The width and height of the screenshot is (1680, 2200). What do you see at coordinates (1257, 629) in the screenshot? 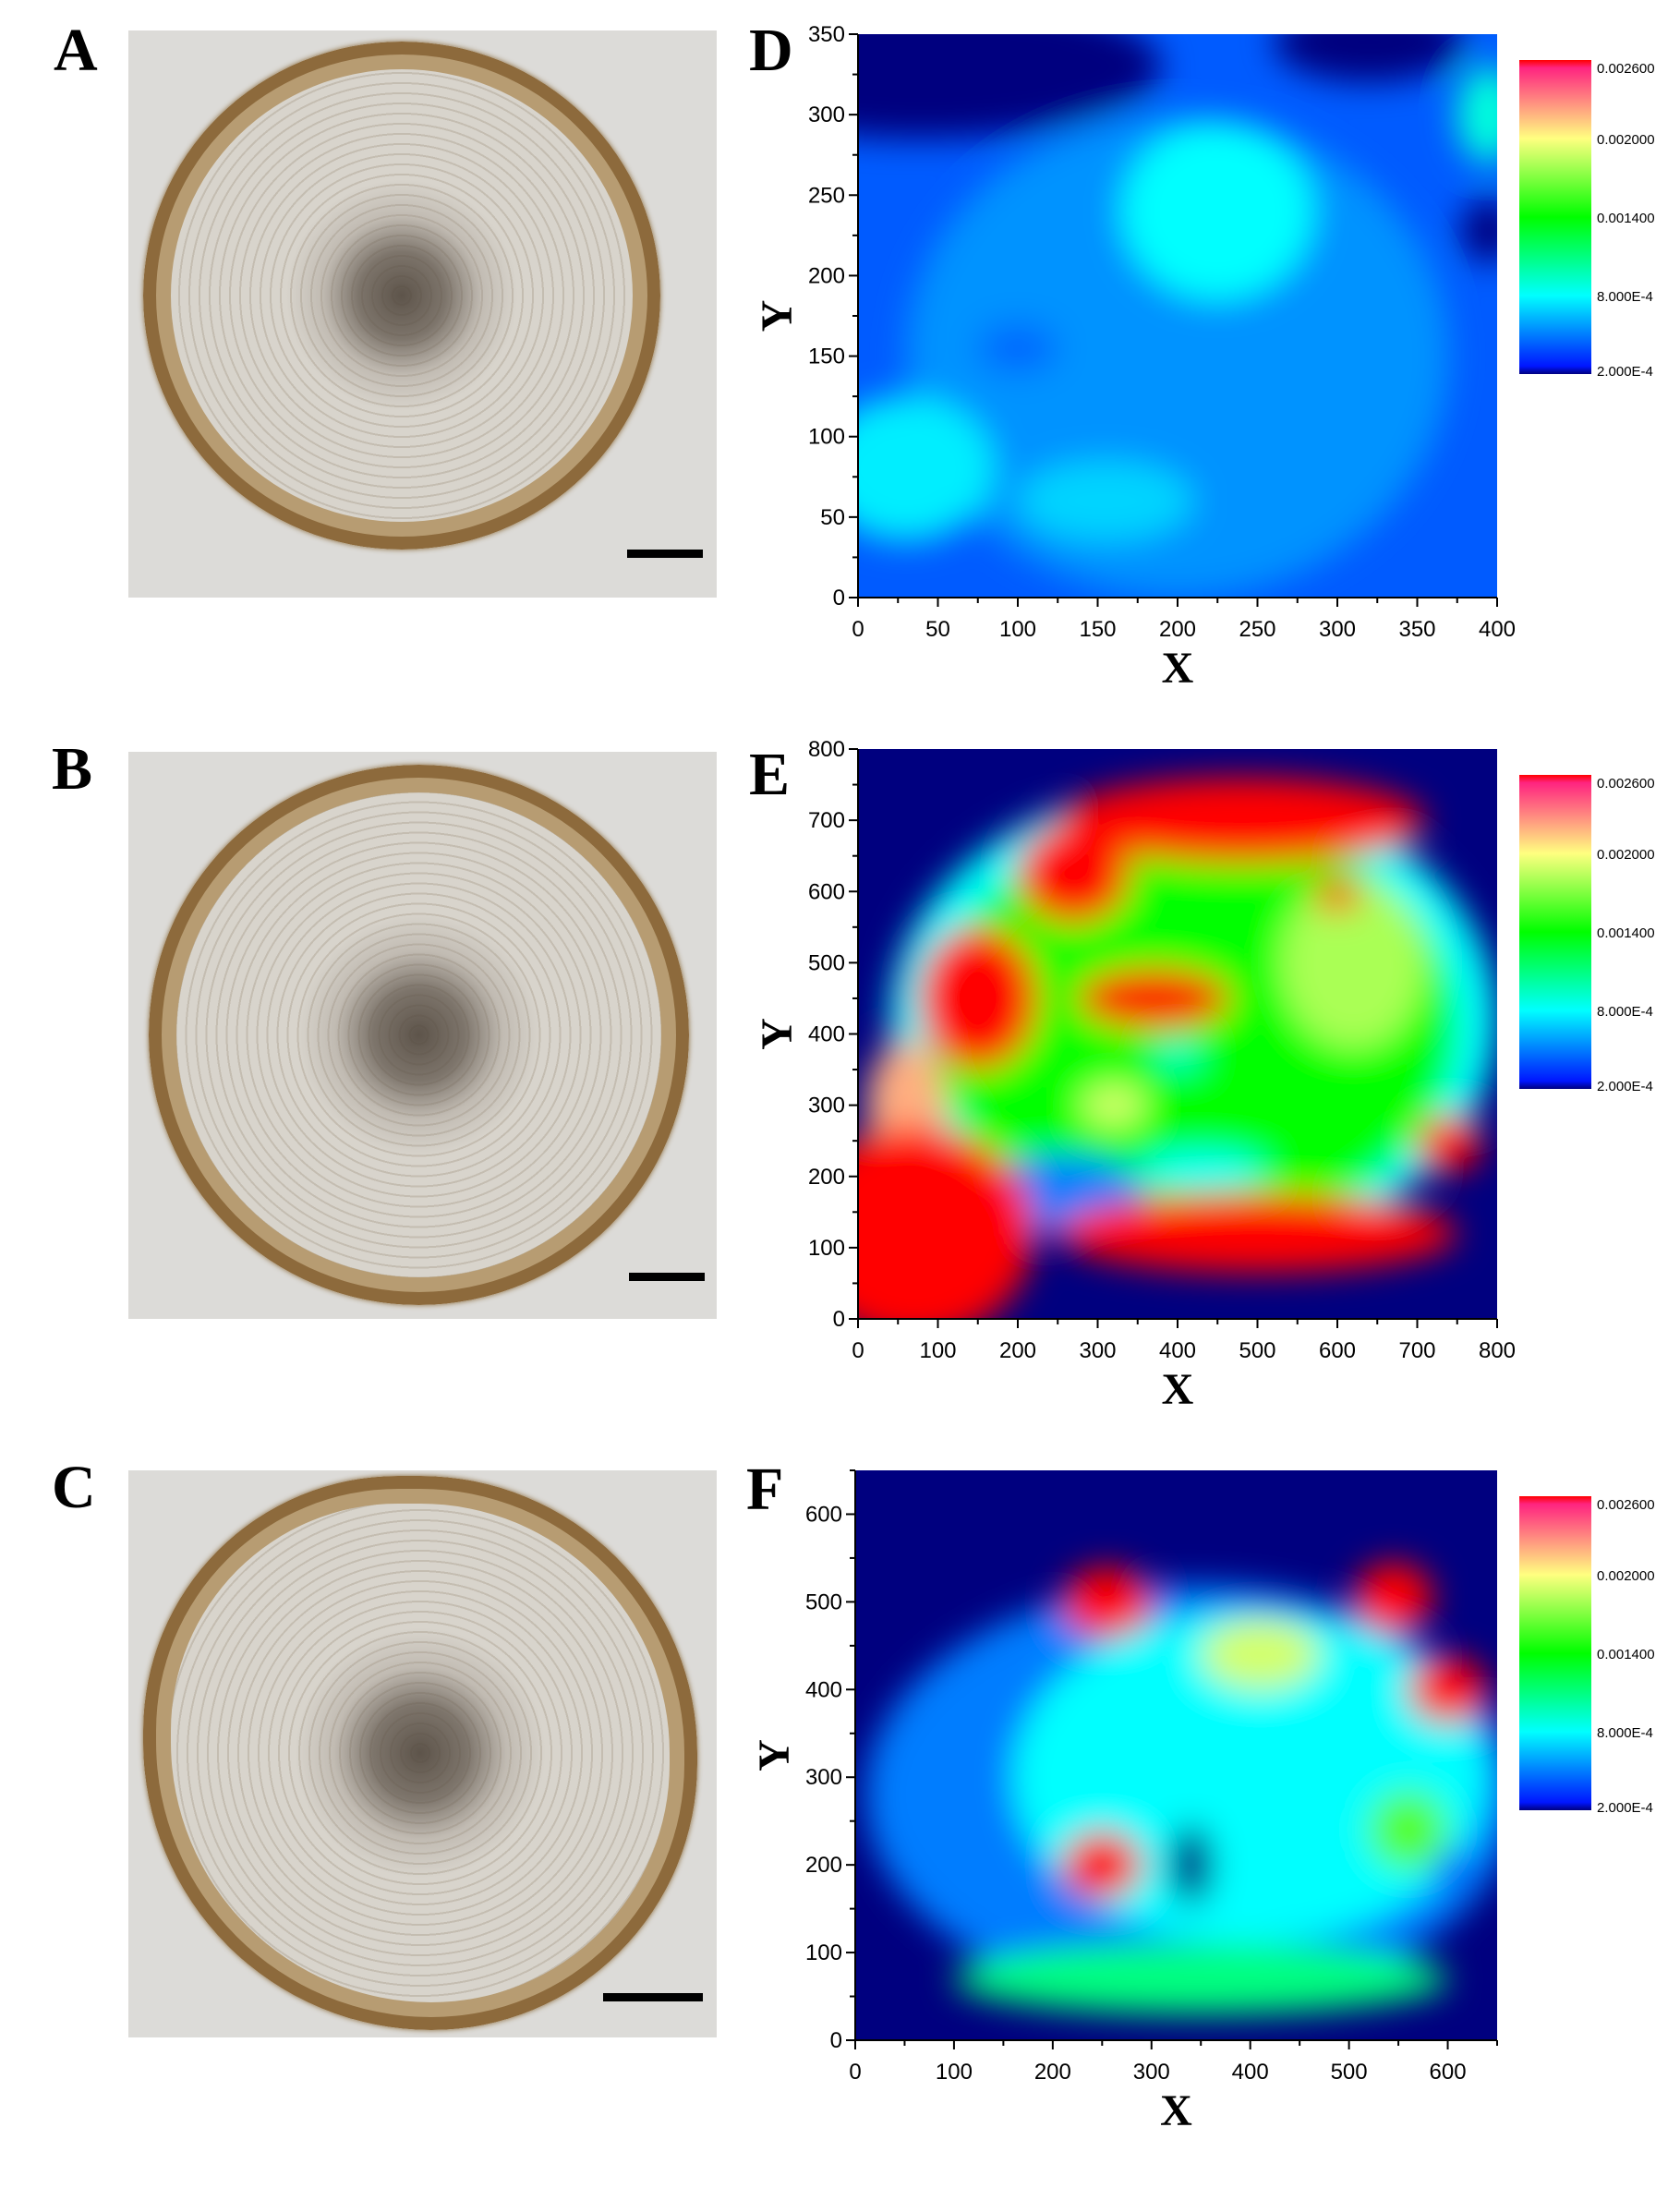
I see `x-tick-label: 250` at bounding box center [1257, 629].